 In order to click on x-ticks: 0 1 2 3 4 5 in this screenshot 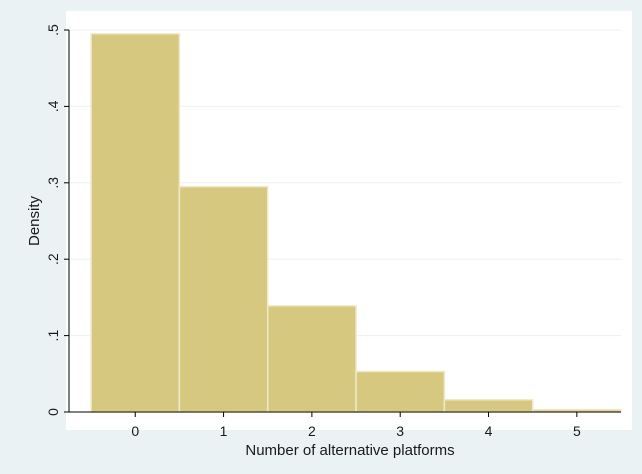, I will do `click(356, 425)`.